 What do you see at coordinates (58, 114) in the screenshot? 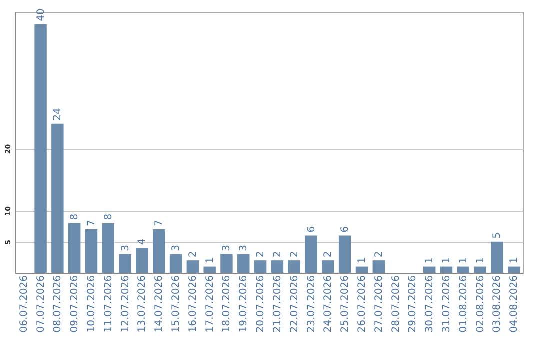
I see `data-label: 24` at bounding box center [58, 114].